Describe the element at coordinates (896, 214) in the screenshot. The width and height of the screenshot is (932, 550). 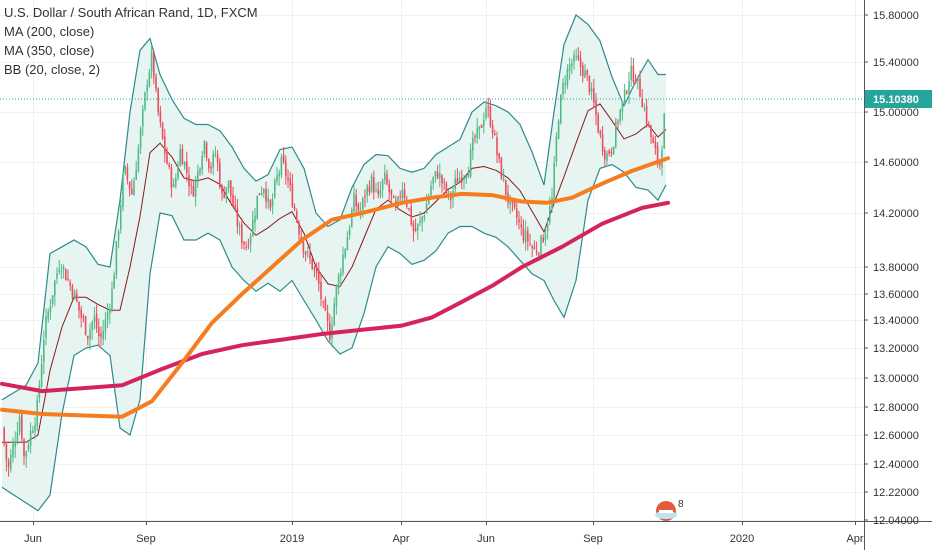
I see `y-tick-label-4: 14.20000` at that location.